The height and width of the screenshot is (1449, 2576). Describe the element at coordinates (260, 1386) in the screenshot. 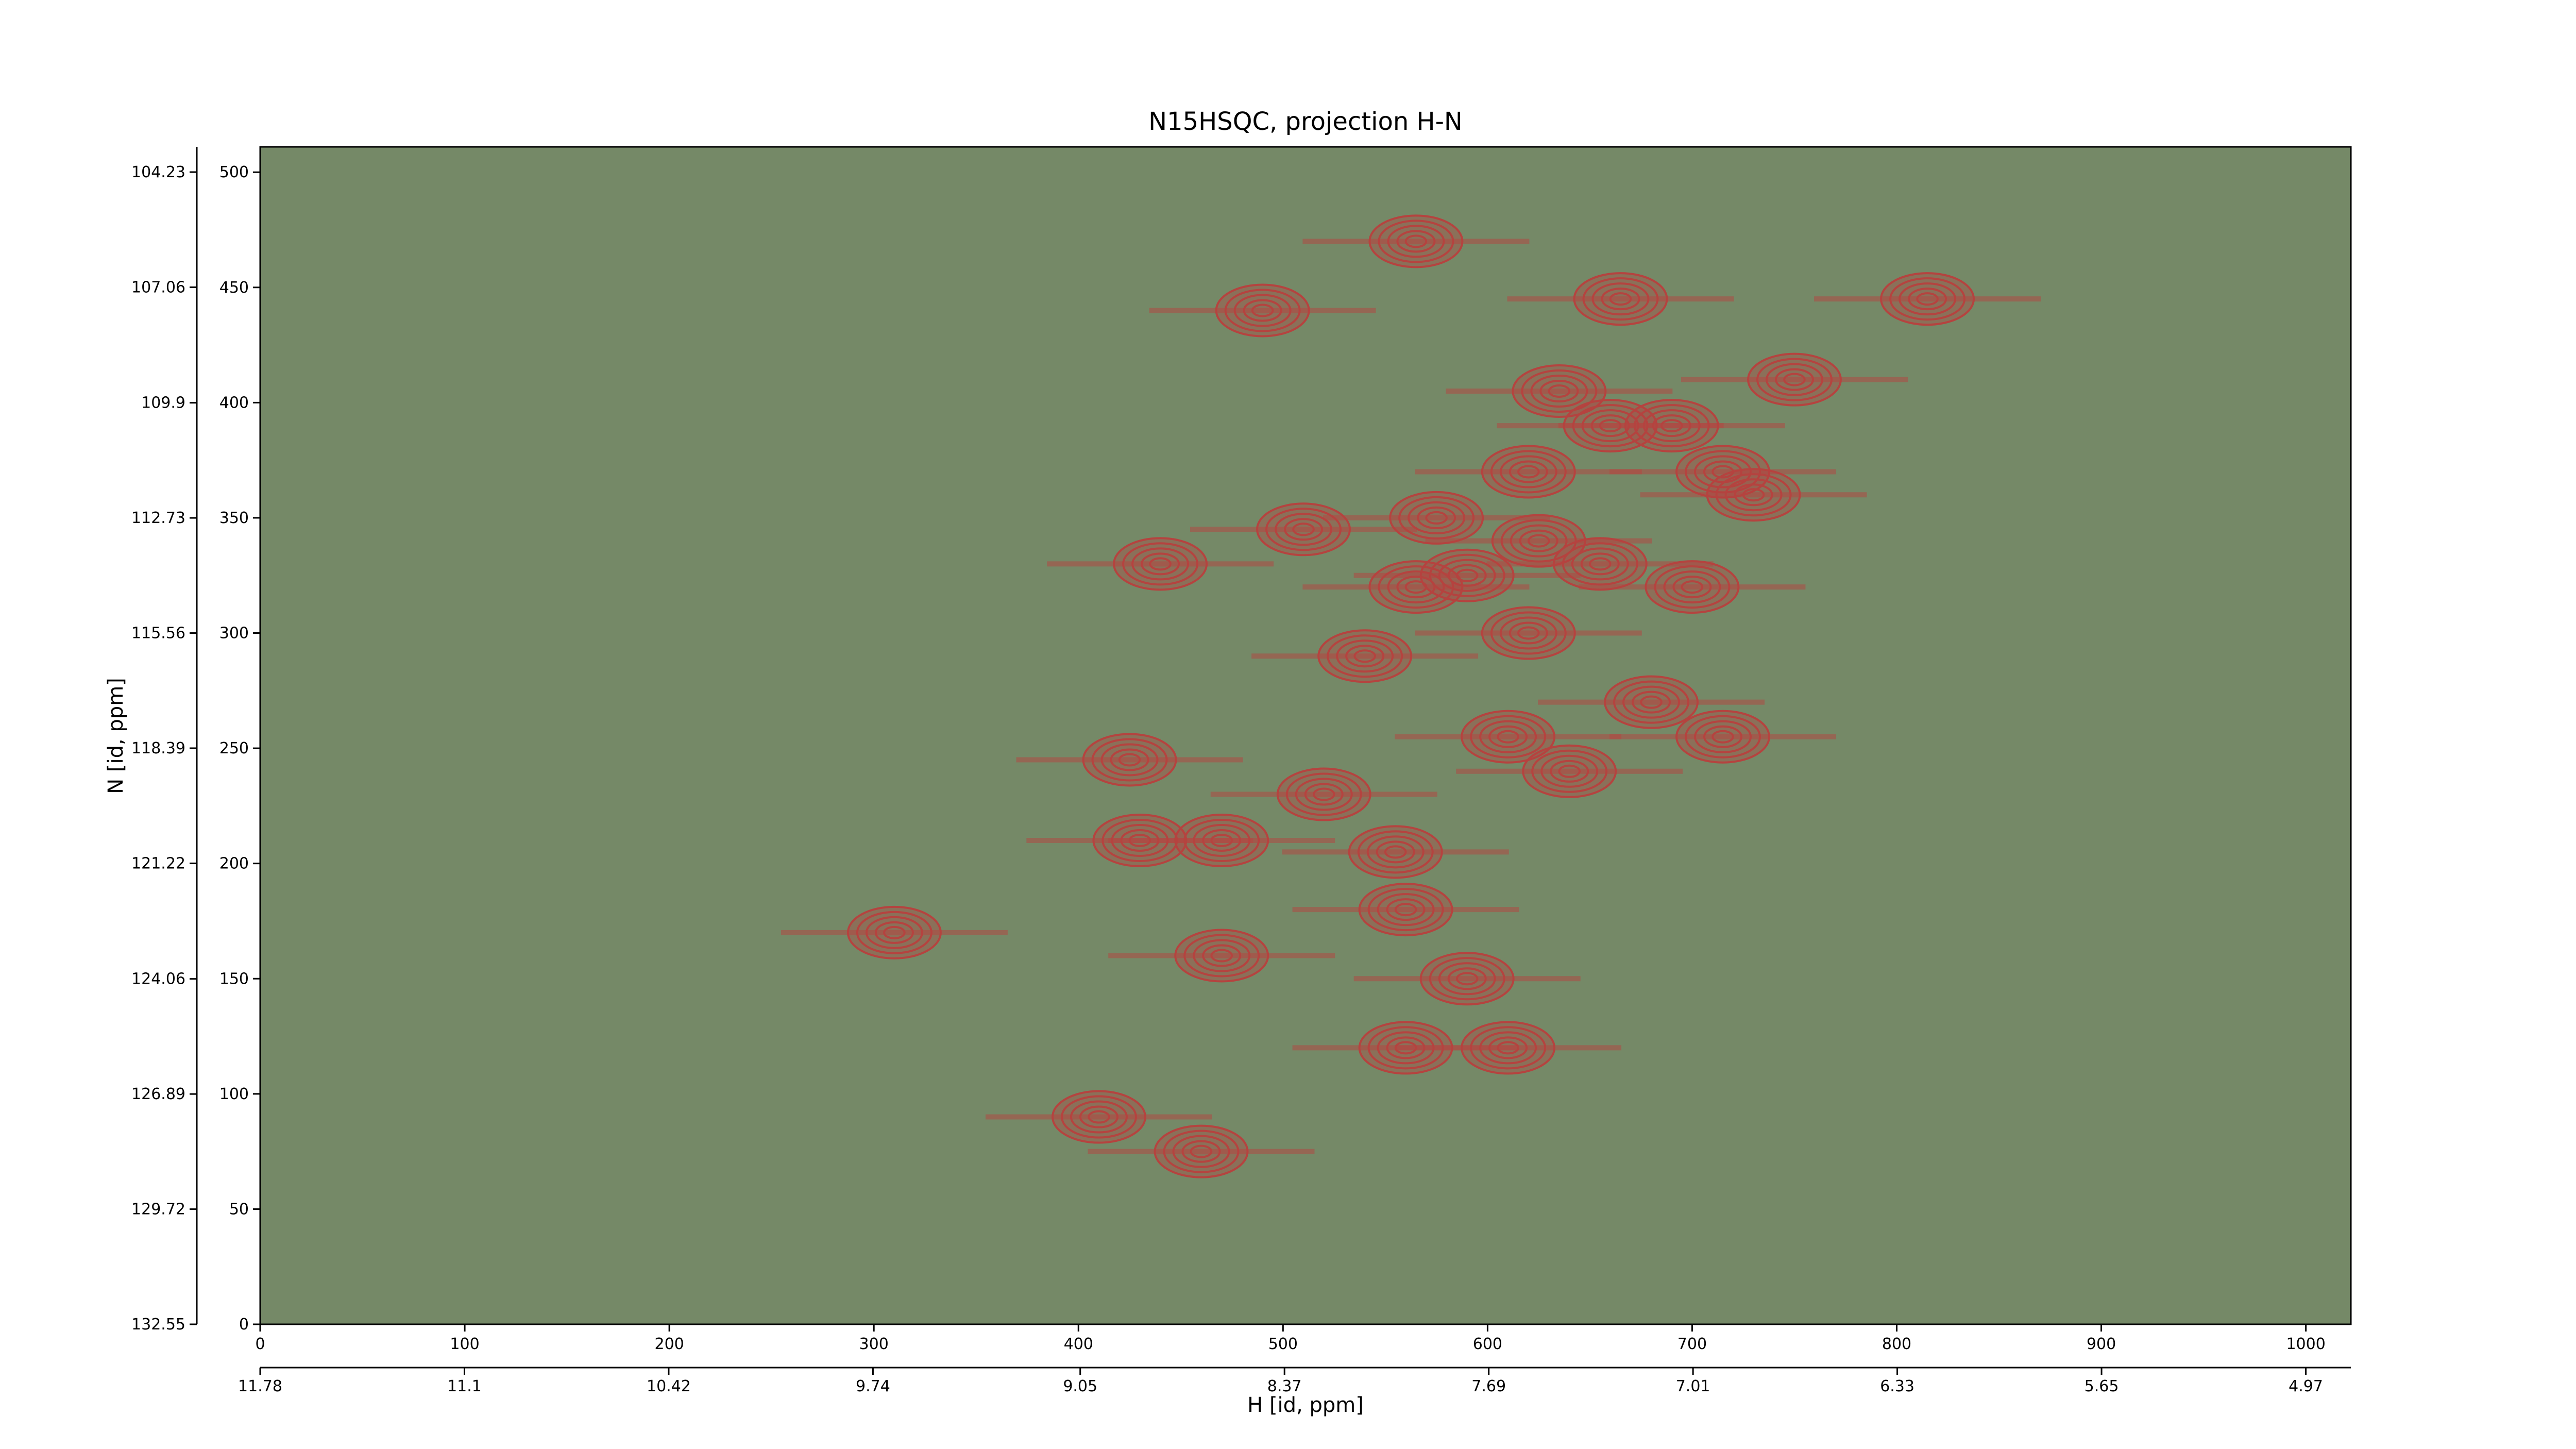

I see `x2-tick-label: 11.78` at that location.